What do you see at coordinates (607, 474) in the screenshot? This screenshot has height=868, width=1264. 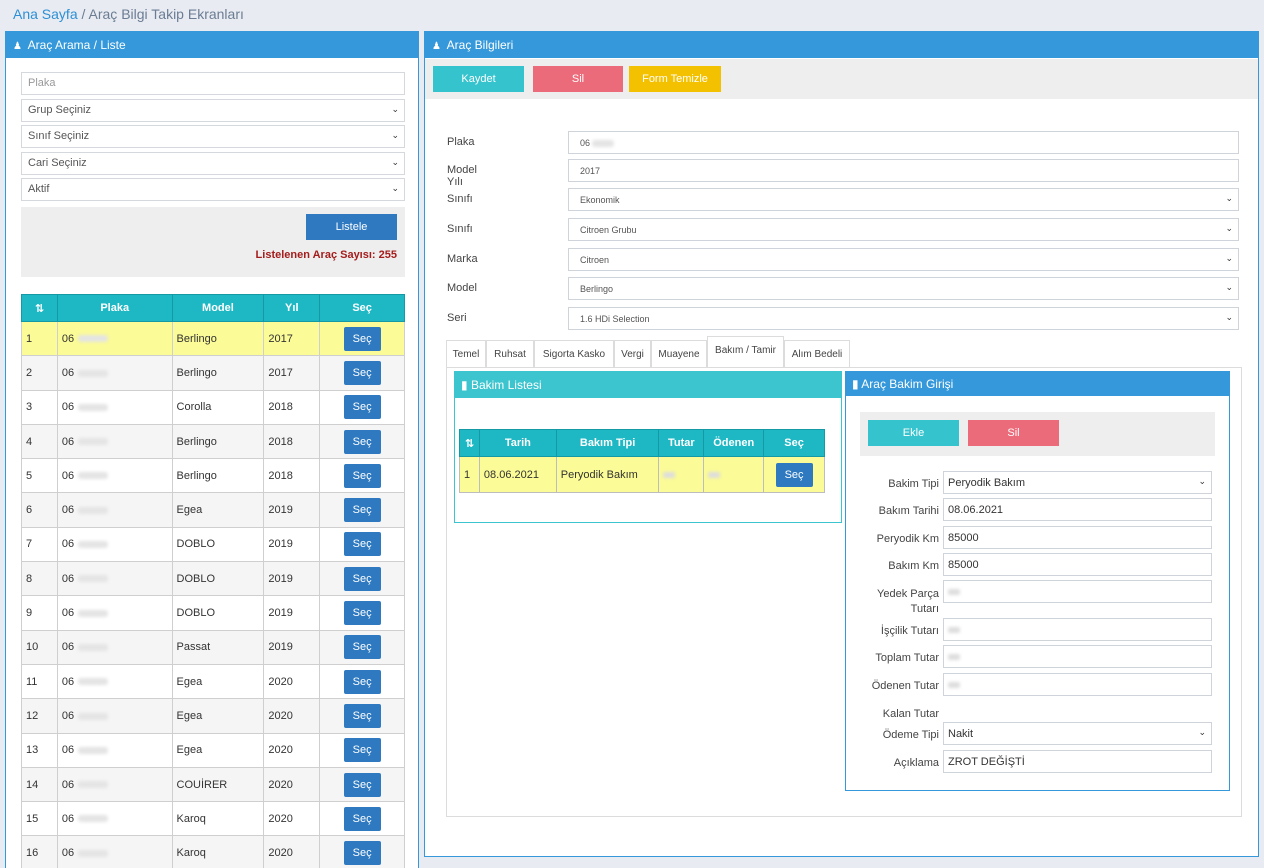 I see `bakim-row-tip: Peryodik Bakım` at bounding box center [607, 474].